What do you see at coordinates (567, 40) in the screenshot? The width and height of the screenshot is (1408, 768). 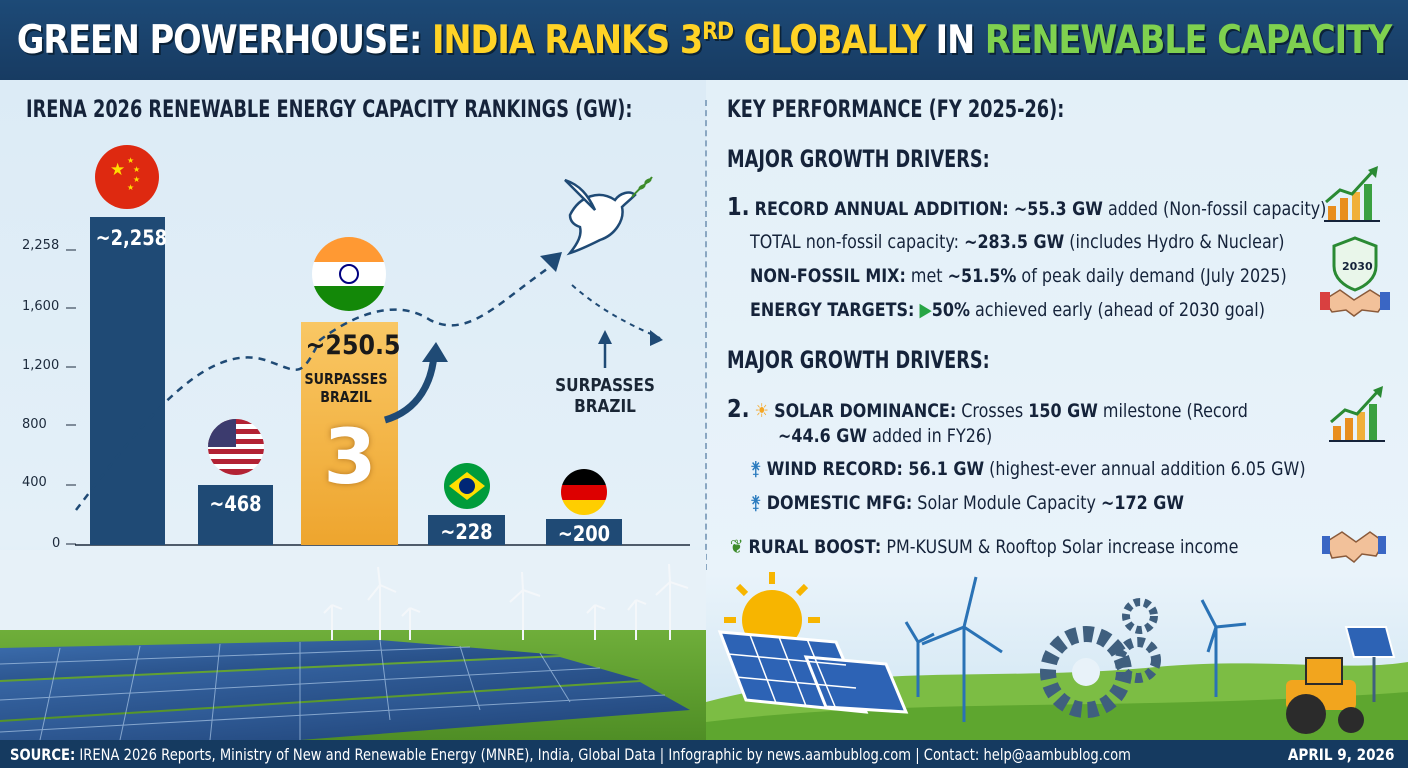 I see `title-part-2: INDIA RANKS 3` at bounding box center [567, 40].